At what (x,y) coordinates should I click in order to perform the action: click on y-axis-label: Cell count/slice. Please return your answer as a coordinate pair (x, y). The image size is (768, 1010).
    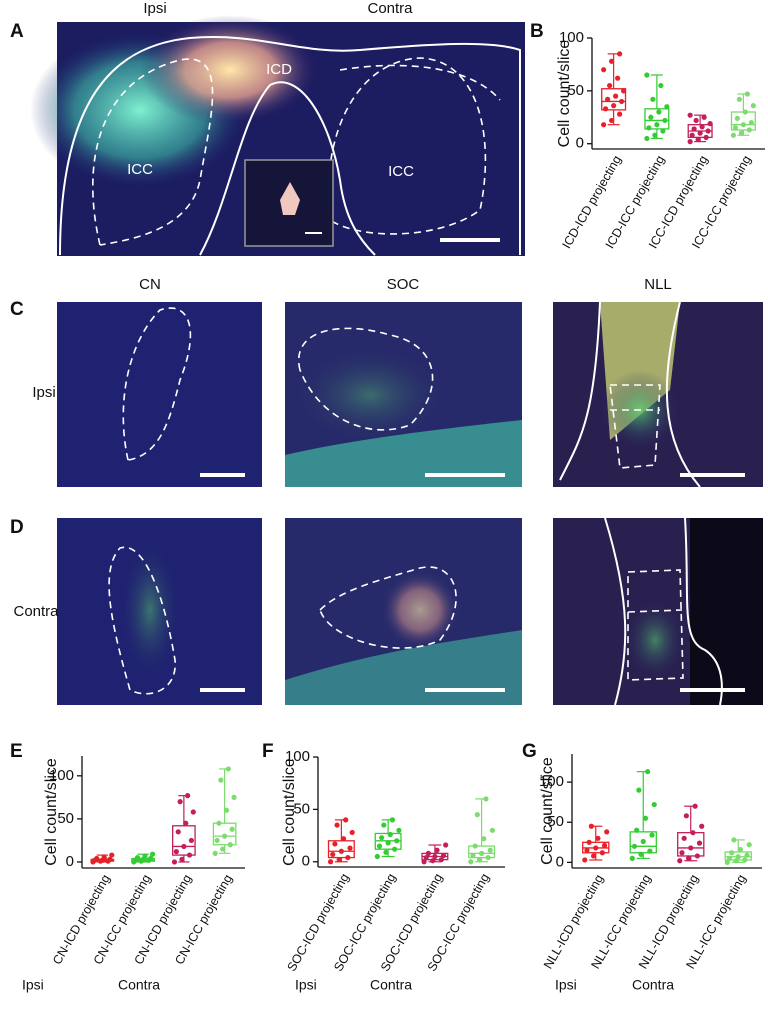
    Looking at the image, I should click on (51, 812).